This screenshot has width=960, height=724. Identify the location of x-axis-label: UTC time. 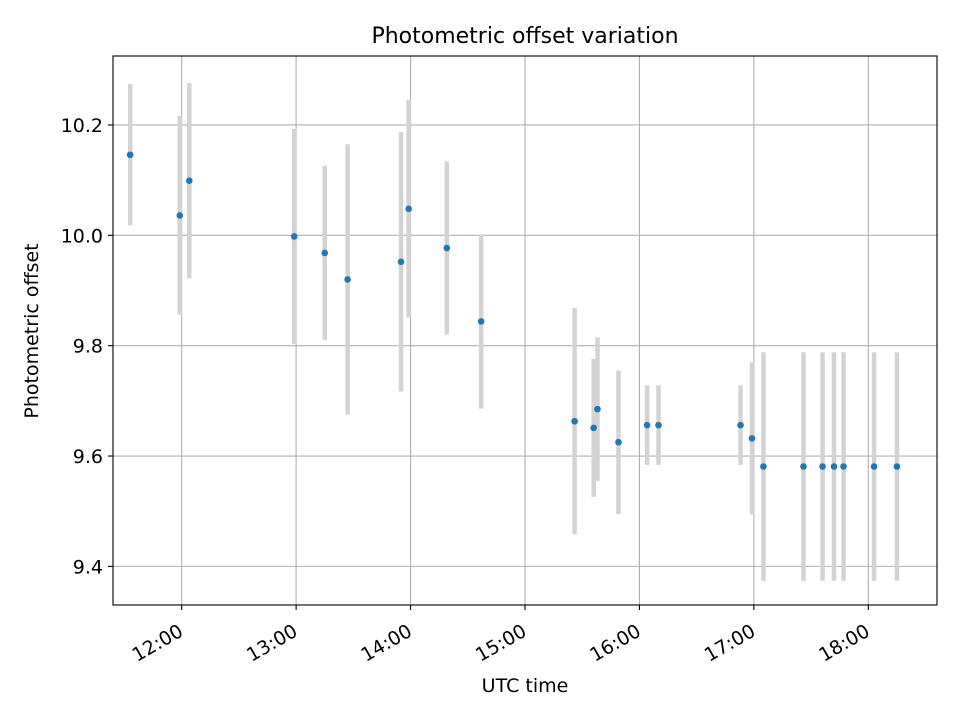
(525, 686).